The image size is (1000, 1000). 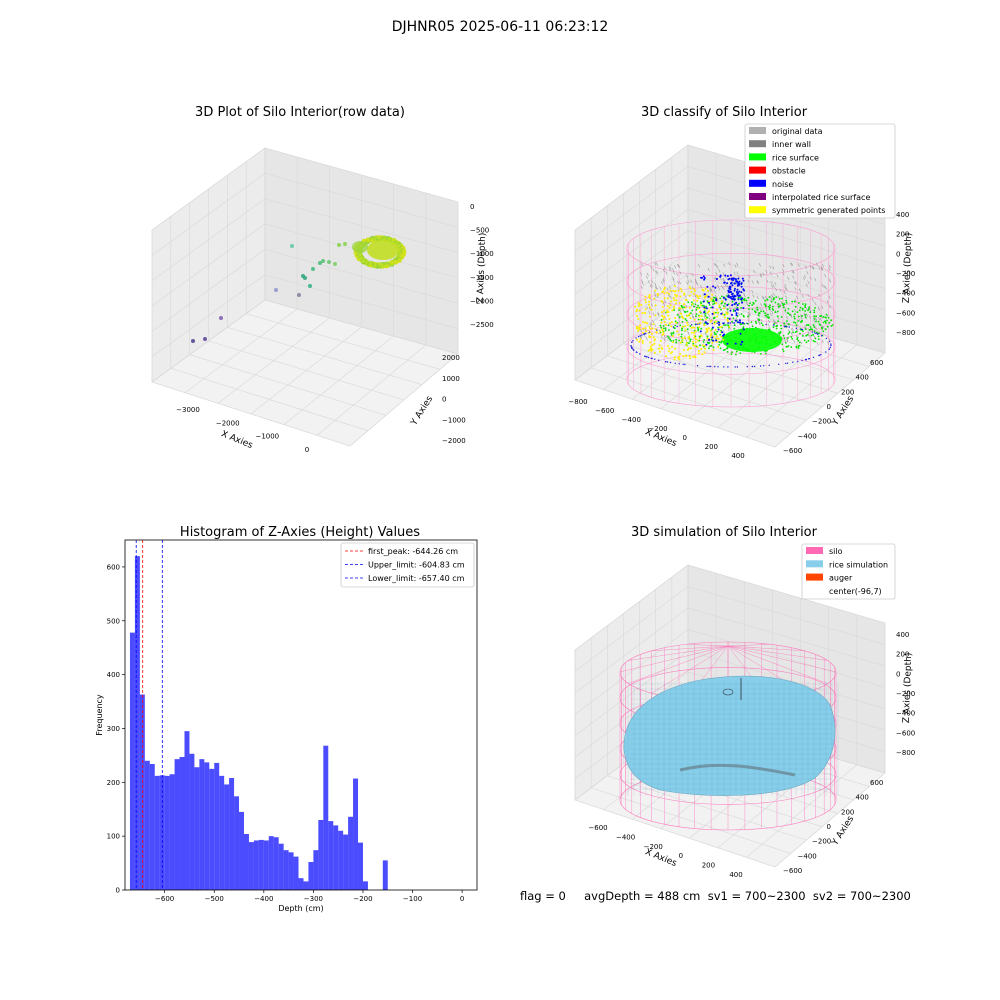 What do you see at coordinates (300, 112) in the screenshot?
I see `panel-raw-title: 3D Plot of Silo Interior(row data)` at bounding box center [300, 112].